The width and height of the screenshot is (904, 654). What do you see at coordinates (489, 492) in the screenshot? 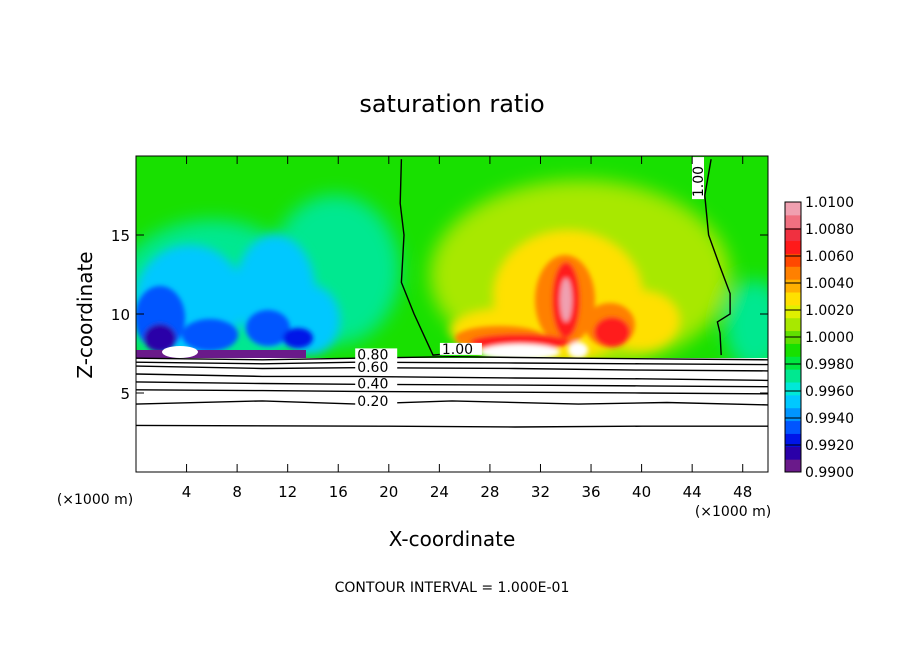
I see `x-tick-label: 28` at bounding box center [489, 492].